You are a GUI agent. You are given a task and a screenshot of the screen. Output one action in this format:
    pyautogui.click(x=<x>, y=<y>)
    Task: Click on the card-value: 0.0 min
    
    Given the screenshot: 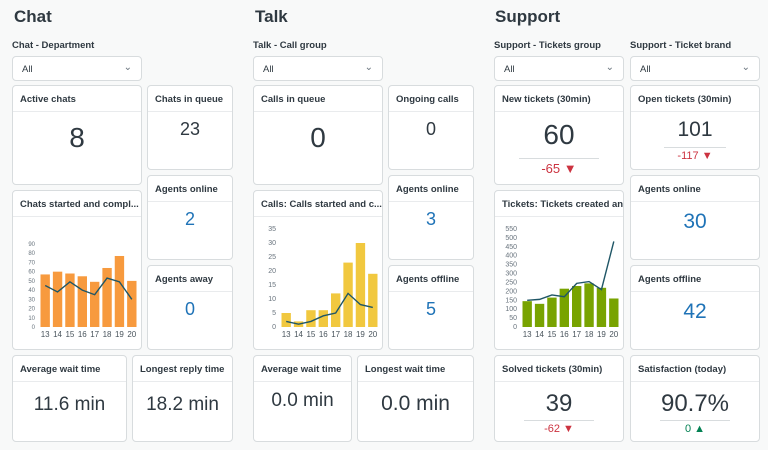 What is the action you would take?
    pyautogui.click(x=302, y=400)
    